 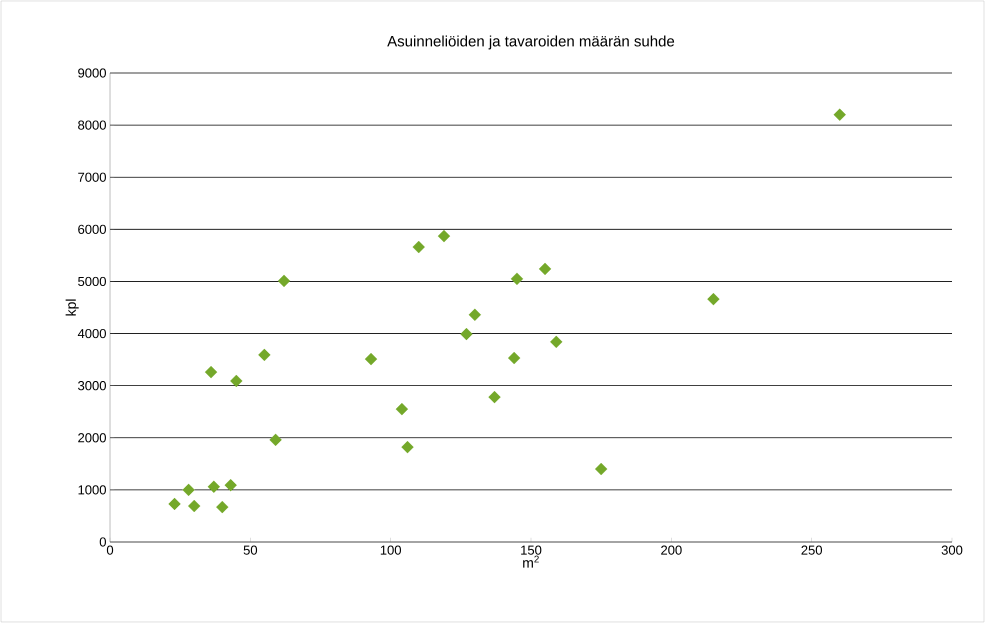 I want to click on y-tick-label: 8000, so click(x=92, y=125).